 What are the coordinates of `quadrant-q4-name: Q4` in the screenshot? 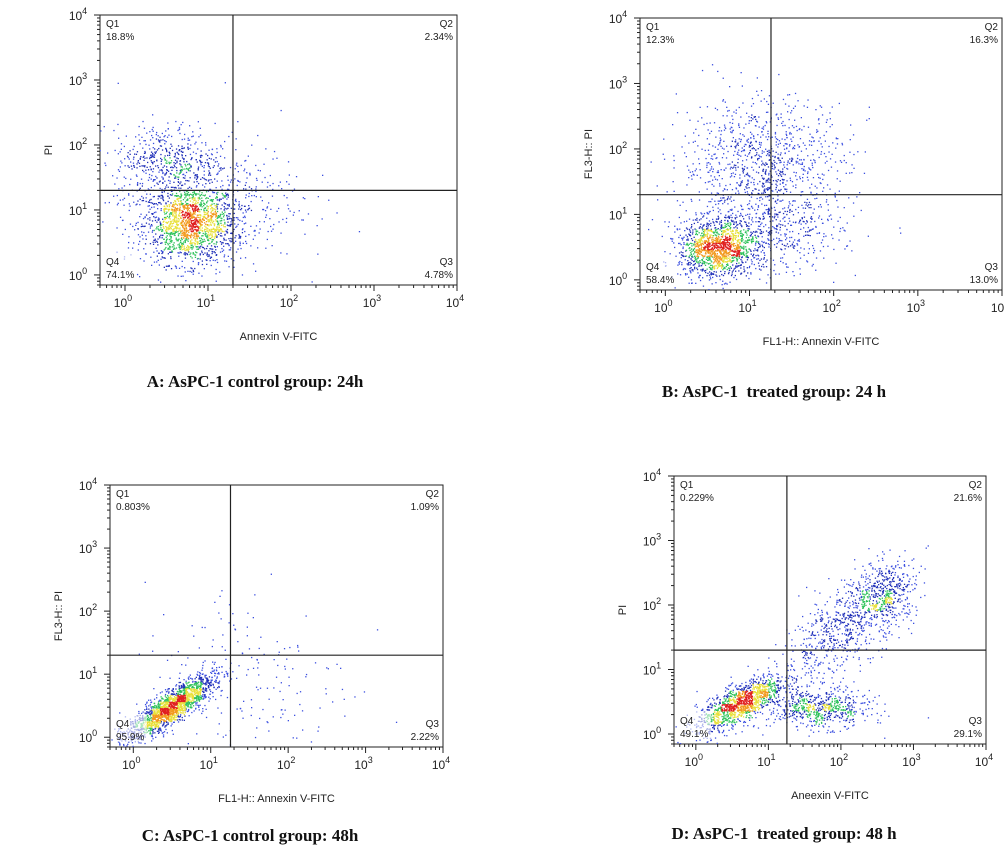 It's located at (113, 262).